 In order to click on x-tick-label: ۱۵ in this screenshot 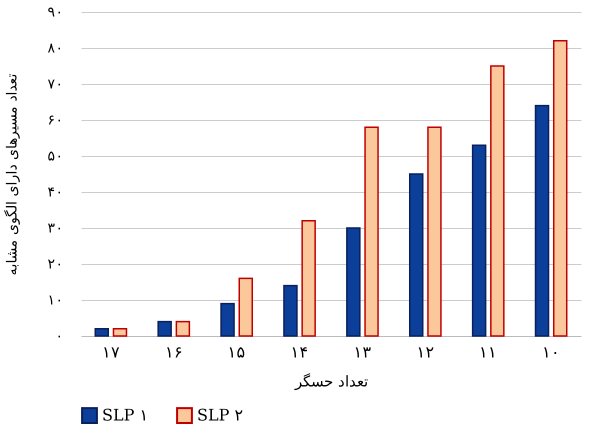, I will do `click(237, 352)`.